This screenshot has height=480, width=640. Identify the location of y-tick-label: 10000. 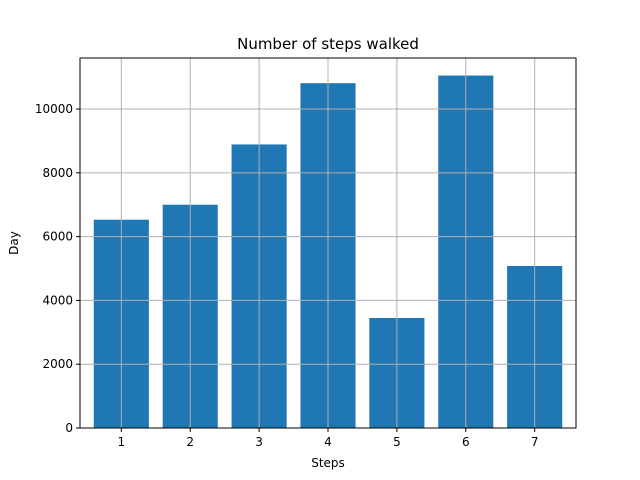
(54, 109).